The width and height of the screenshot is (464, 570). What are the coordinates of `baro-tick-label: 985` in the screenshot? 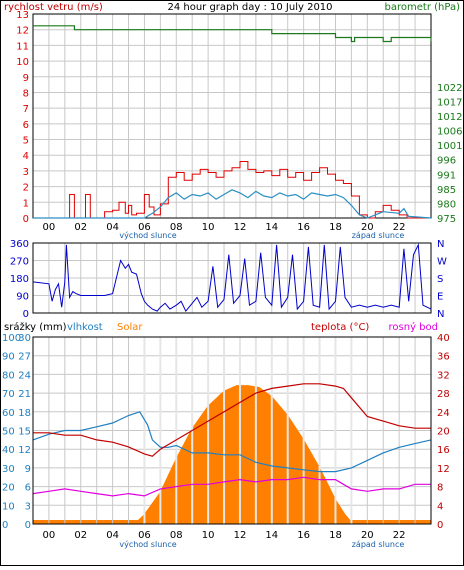 It's located at (446, 190).